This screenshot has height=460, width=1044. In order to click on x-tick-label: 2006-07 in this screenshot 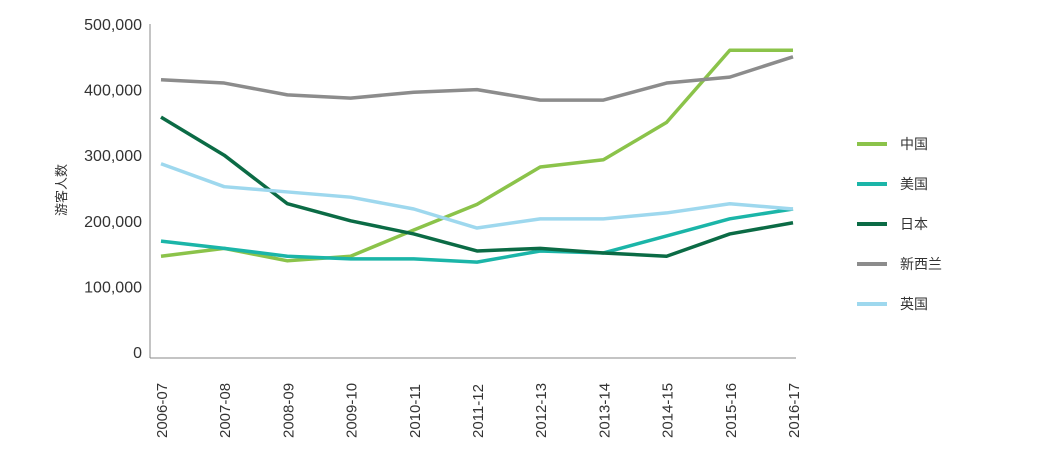, I will do `click(162, 410)`.